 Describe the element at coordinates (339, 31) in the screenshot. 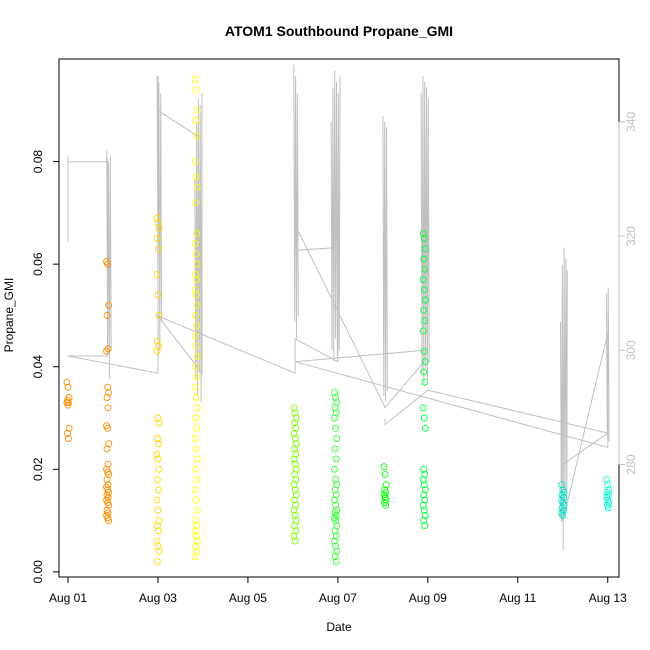

I see `chart-title: ATOM1 Southbound Propane_GMI` at that location.